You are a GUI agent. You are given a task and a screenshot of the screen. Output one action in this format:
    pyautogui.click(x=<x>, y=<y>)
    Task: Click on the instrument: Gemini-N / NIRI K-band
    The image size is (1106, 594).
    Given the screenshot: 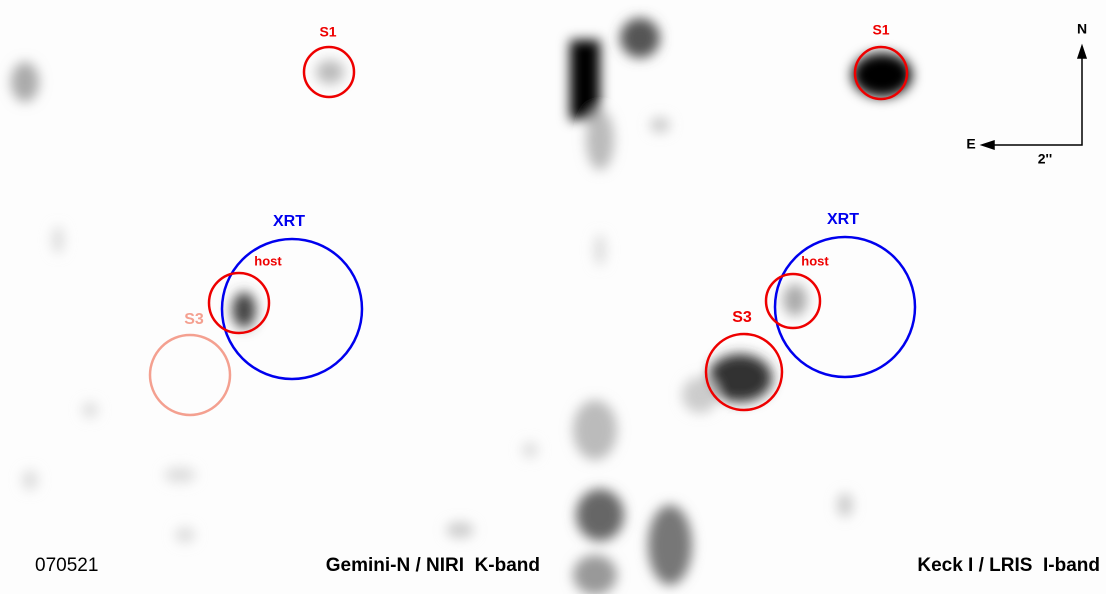 What is the action you would take?
    pyautogui.click(x=433, y=565)
    